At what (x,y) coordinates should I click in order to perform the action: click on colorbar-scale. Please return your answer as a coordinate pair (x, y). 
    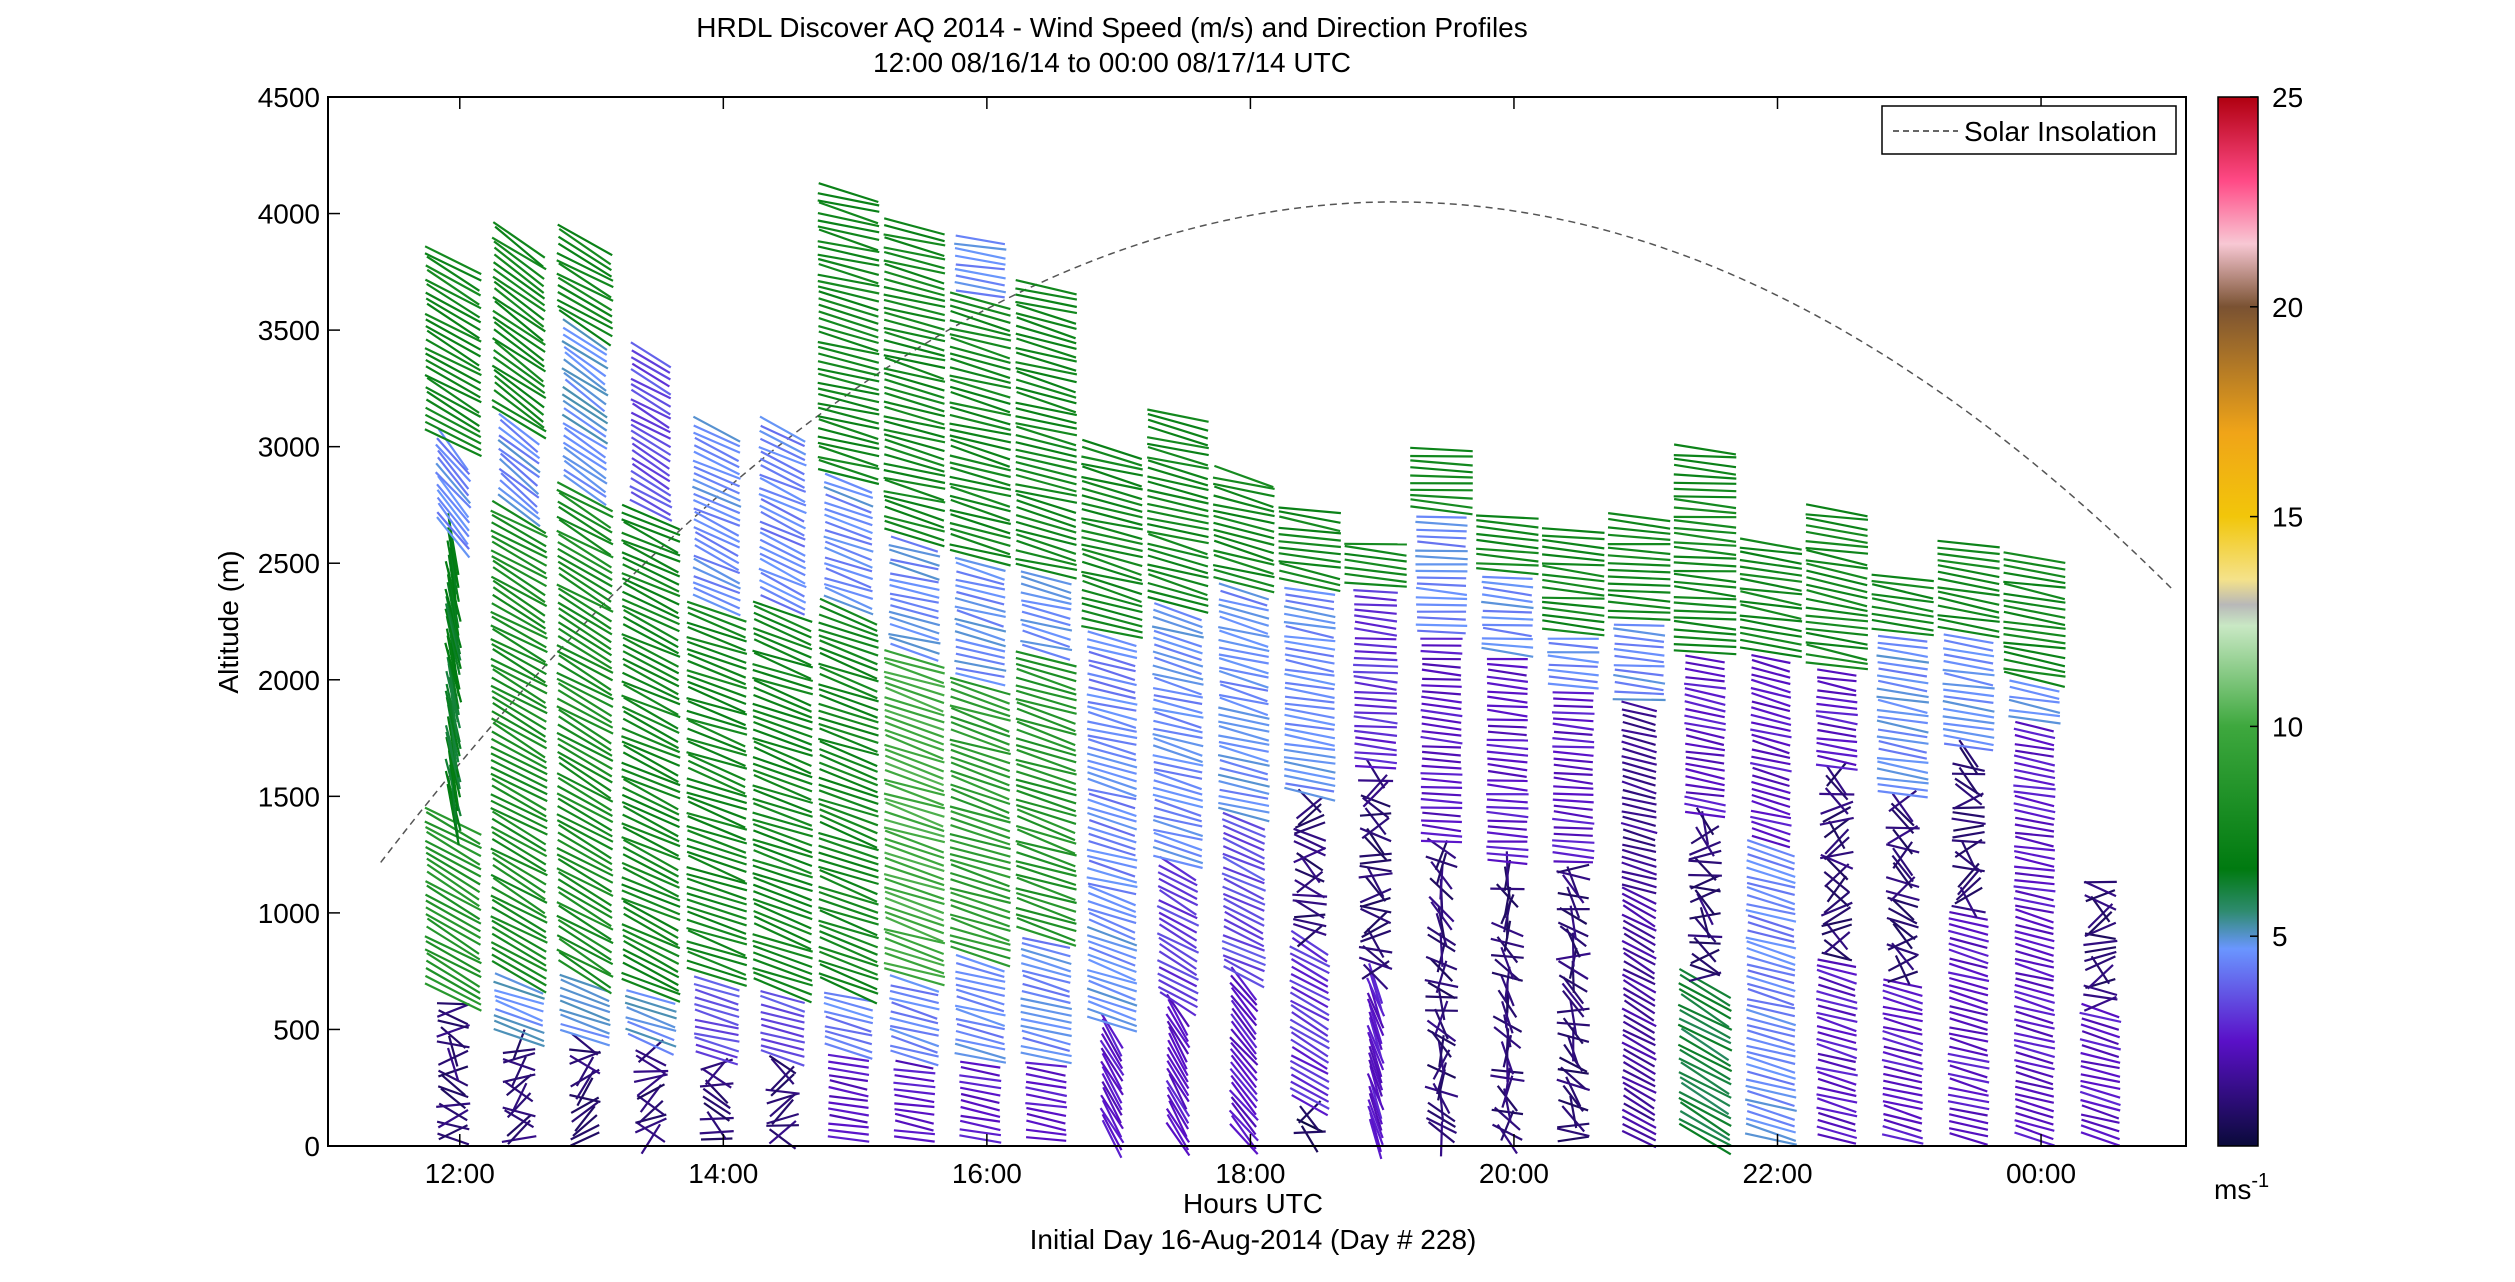
    Looking at the image, I should click on (2238, 621).